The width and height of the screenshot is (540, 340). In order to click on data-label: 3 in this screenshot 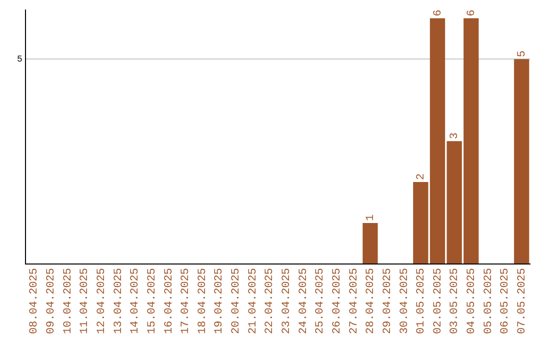, I will do `click(455, 136)`.